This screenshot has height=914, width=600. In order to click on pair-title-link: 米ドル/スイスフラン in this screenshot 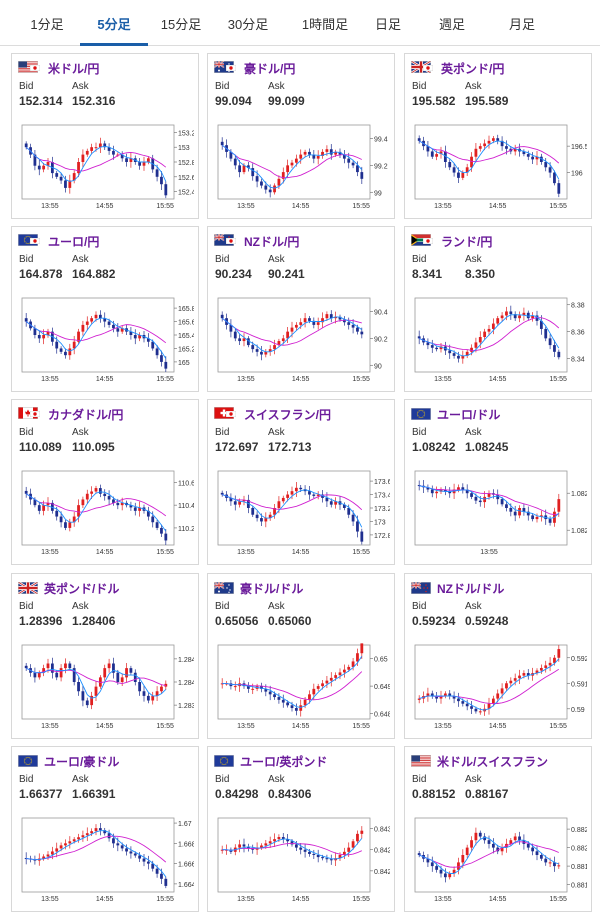, I will do `click(479, 761)`.